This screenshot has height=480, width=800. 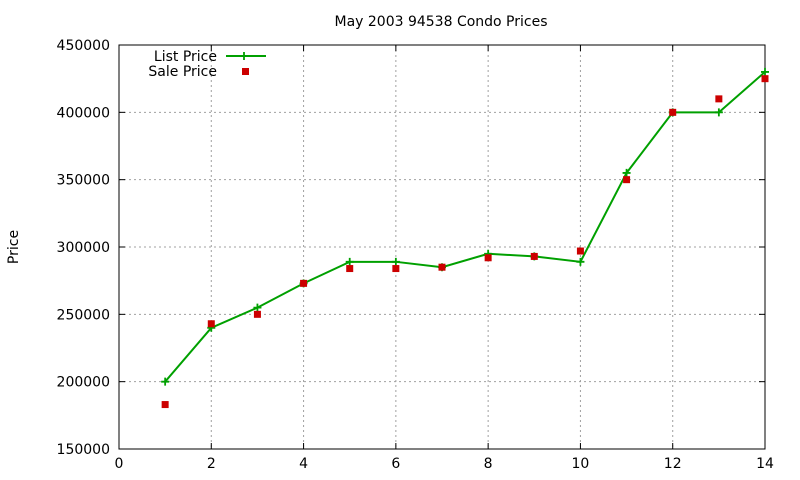 I want to click on x-tick-label: 0, so click(x=119, y=464).